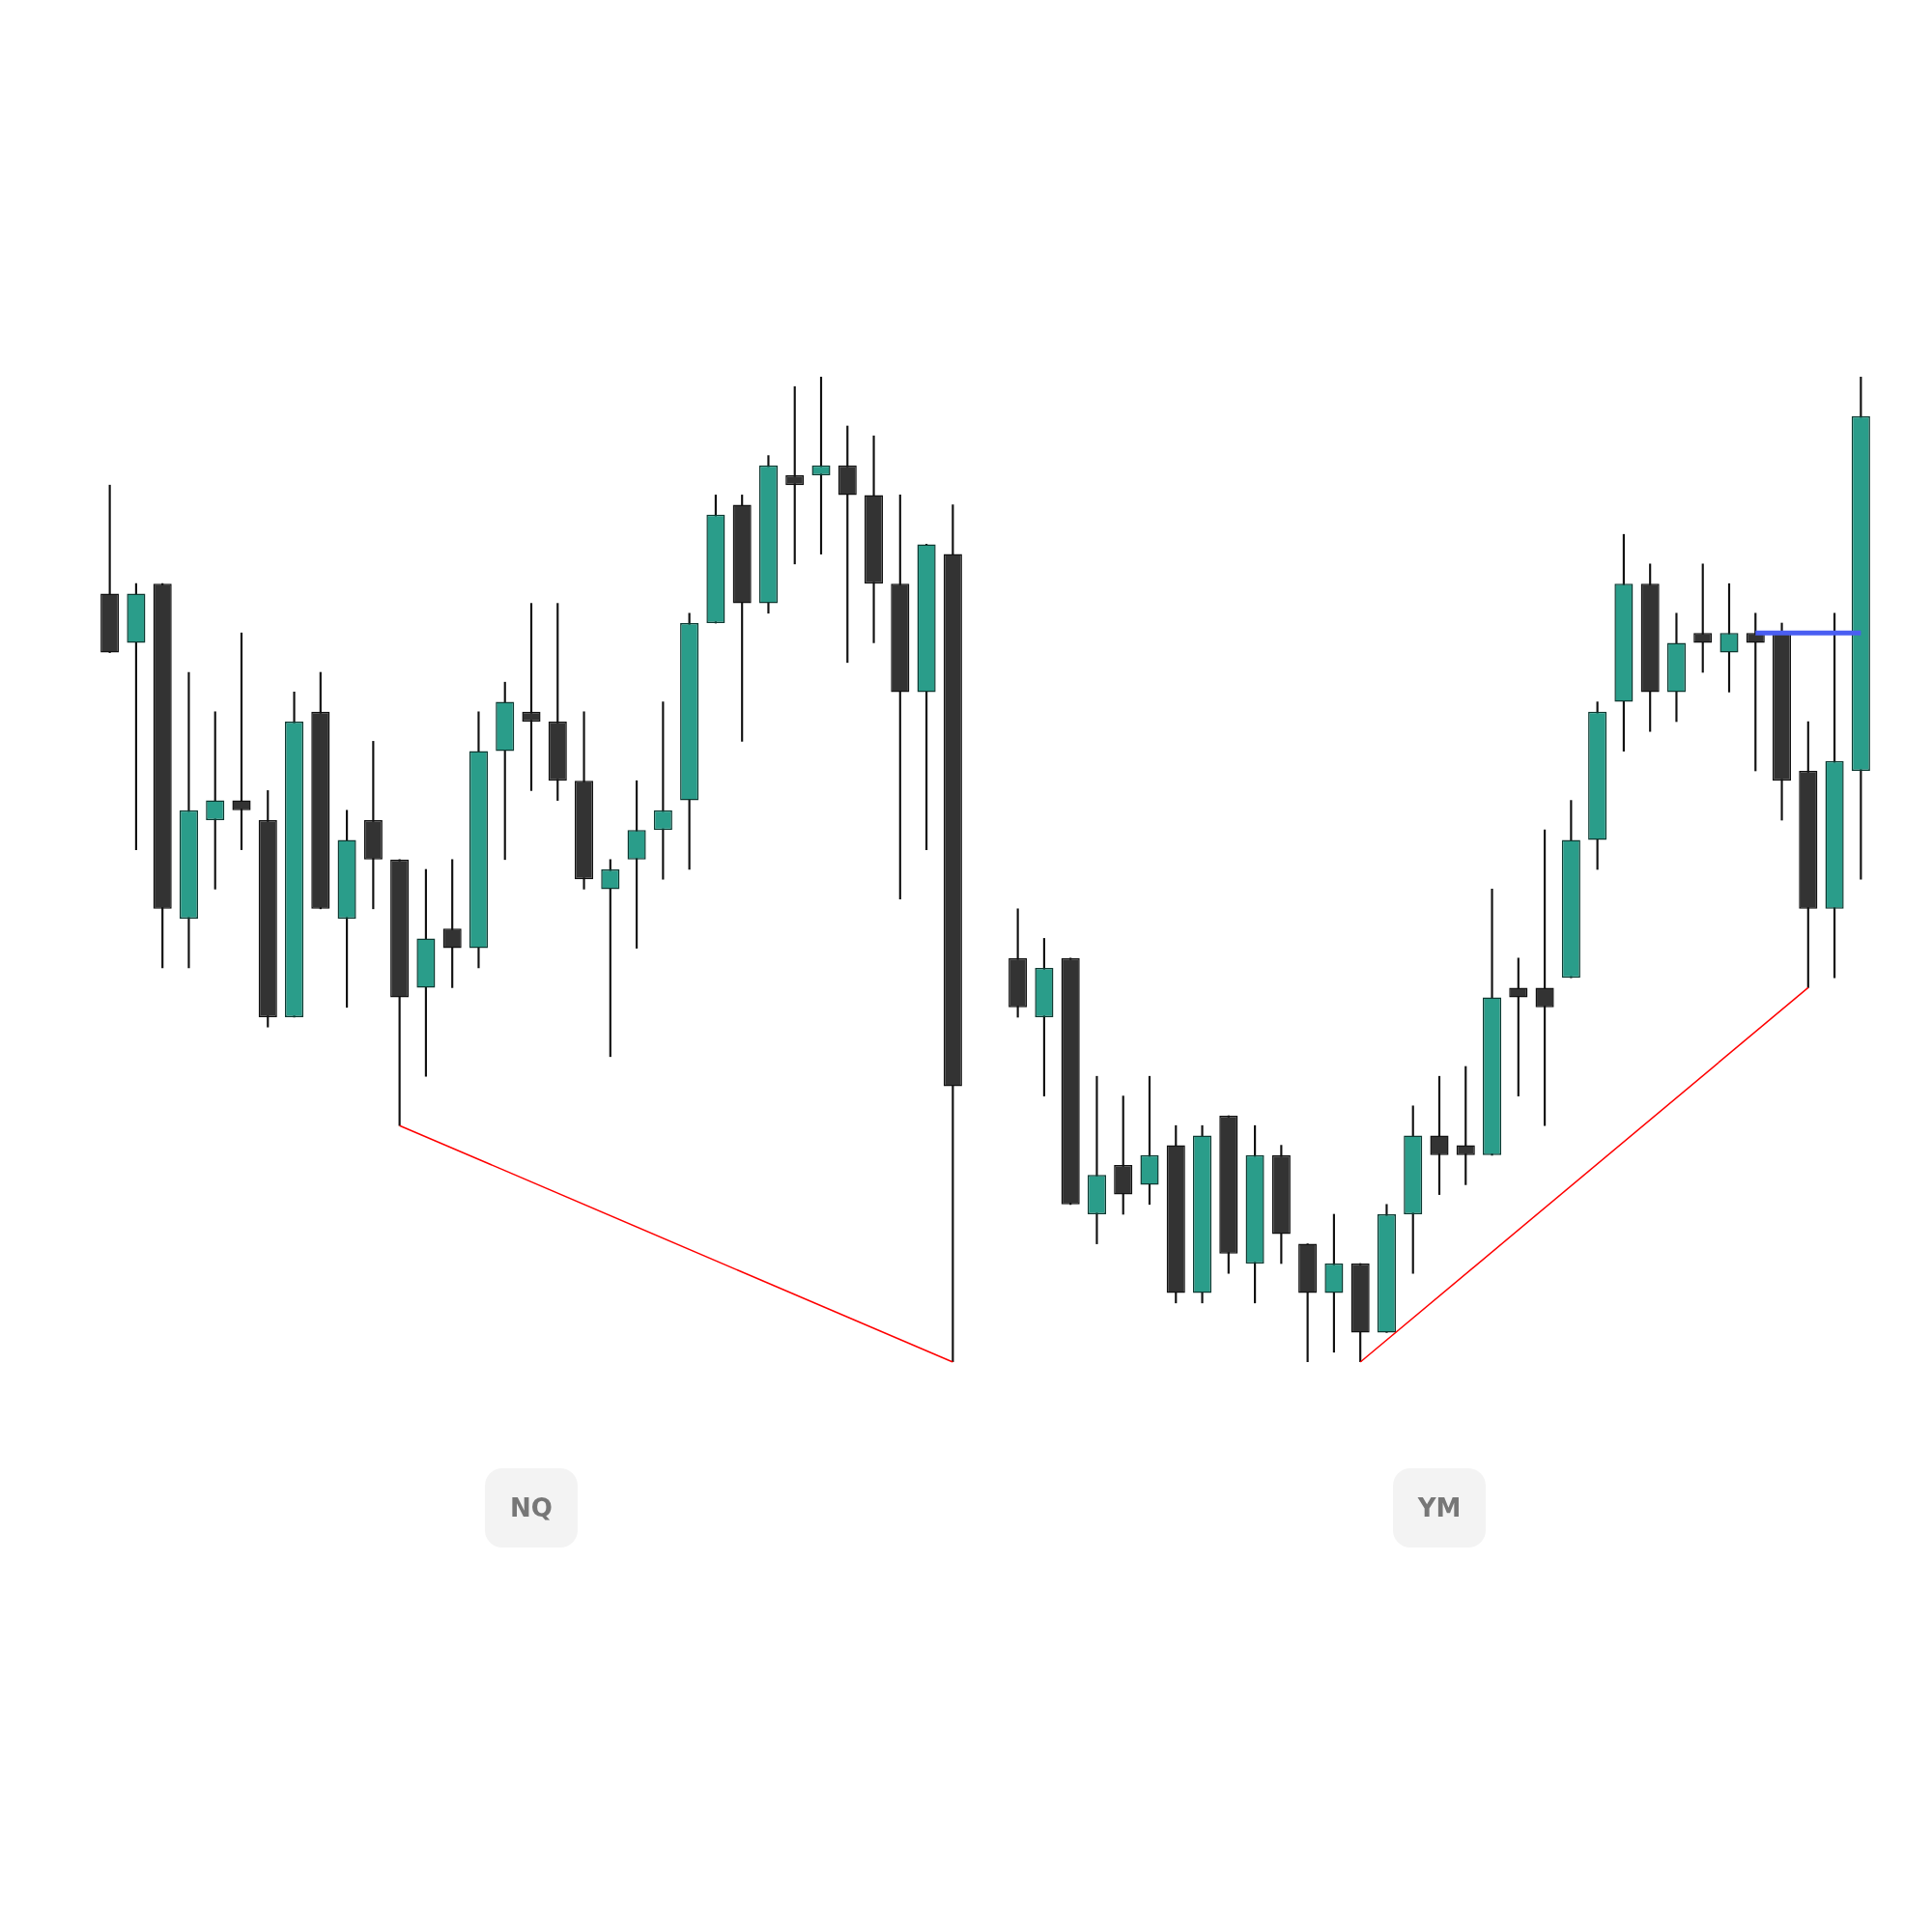 The width and height of the screenshot is (1932, 1932). What do you see at coordinates (1096, 1159) in the screenshot?
I see `candlestick` at bounding box center [1096, 1159].